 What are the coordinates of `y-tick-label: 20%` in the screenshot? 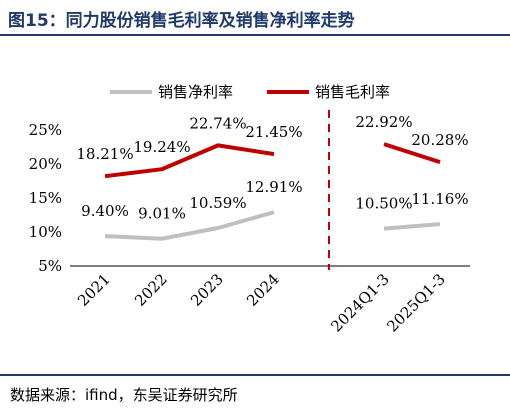 It's located at (45, 164).